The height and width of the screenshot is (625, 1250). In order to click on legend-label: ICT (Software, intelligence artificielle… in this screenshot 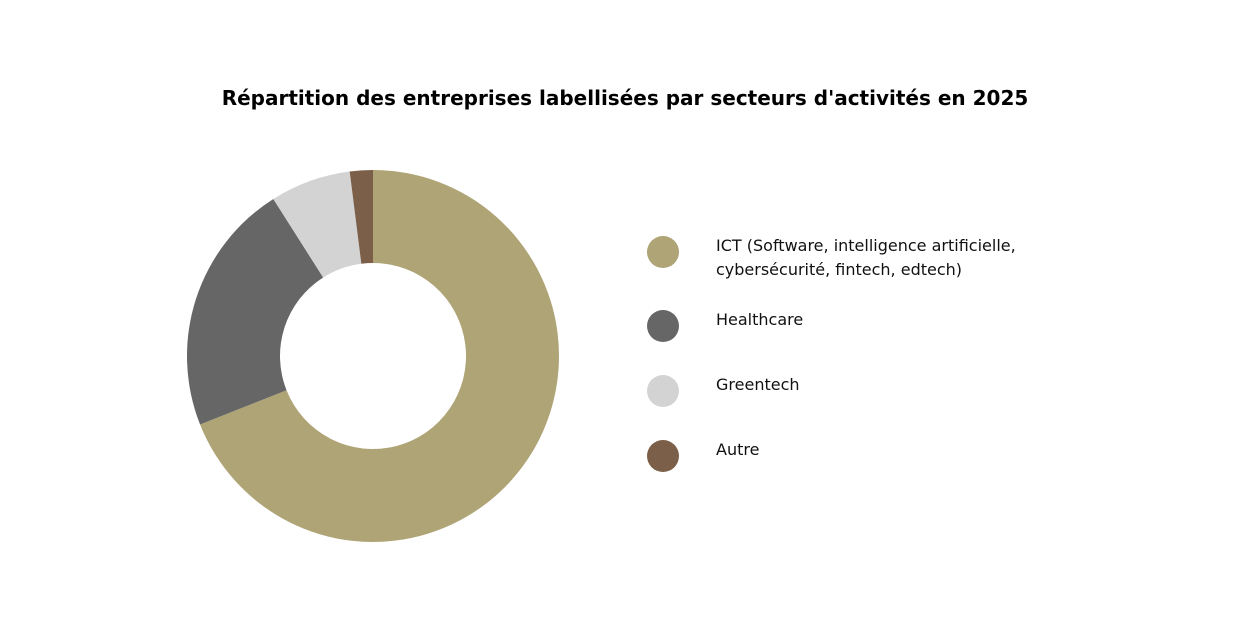, I will do `click(866, 257)`.